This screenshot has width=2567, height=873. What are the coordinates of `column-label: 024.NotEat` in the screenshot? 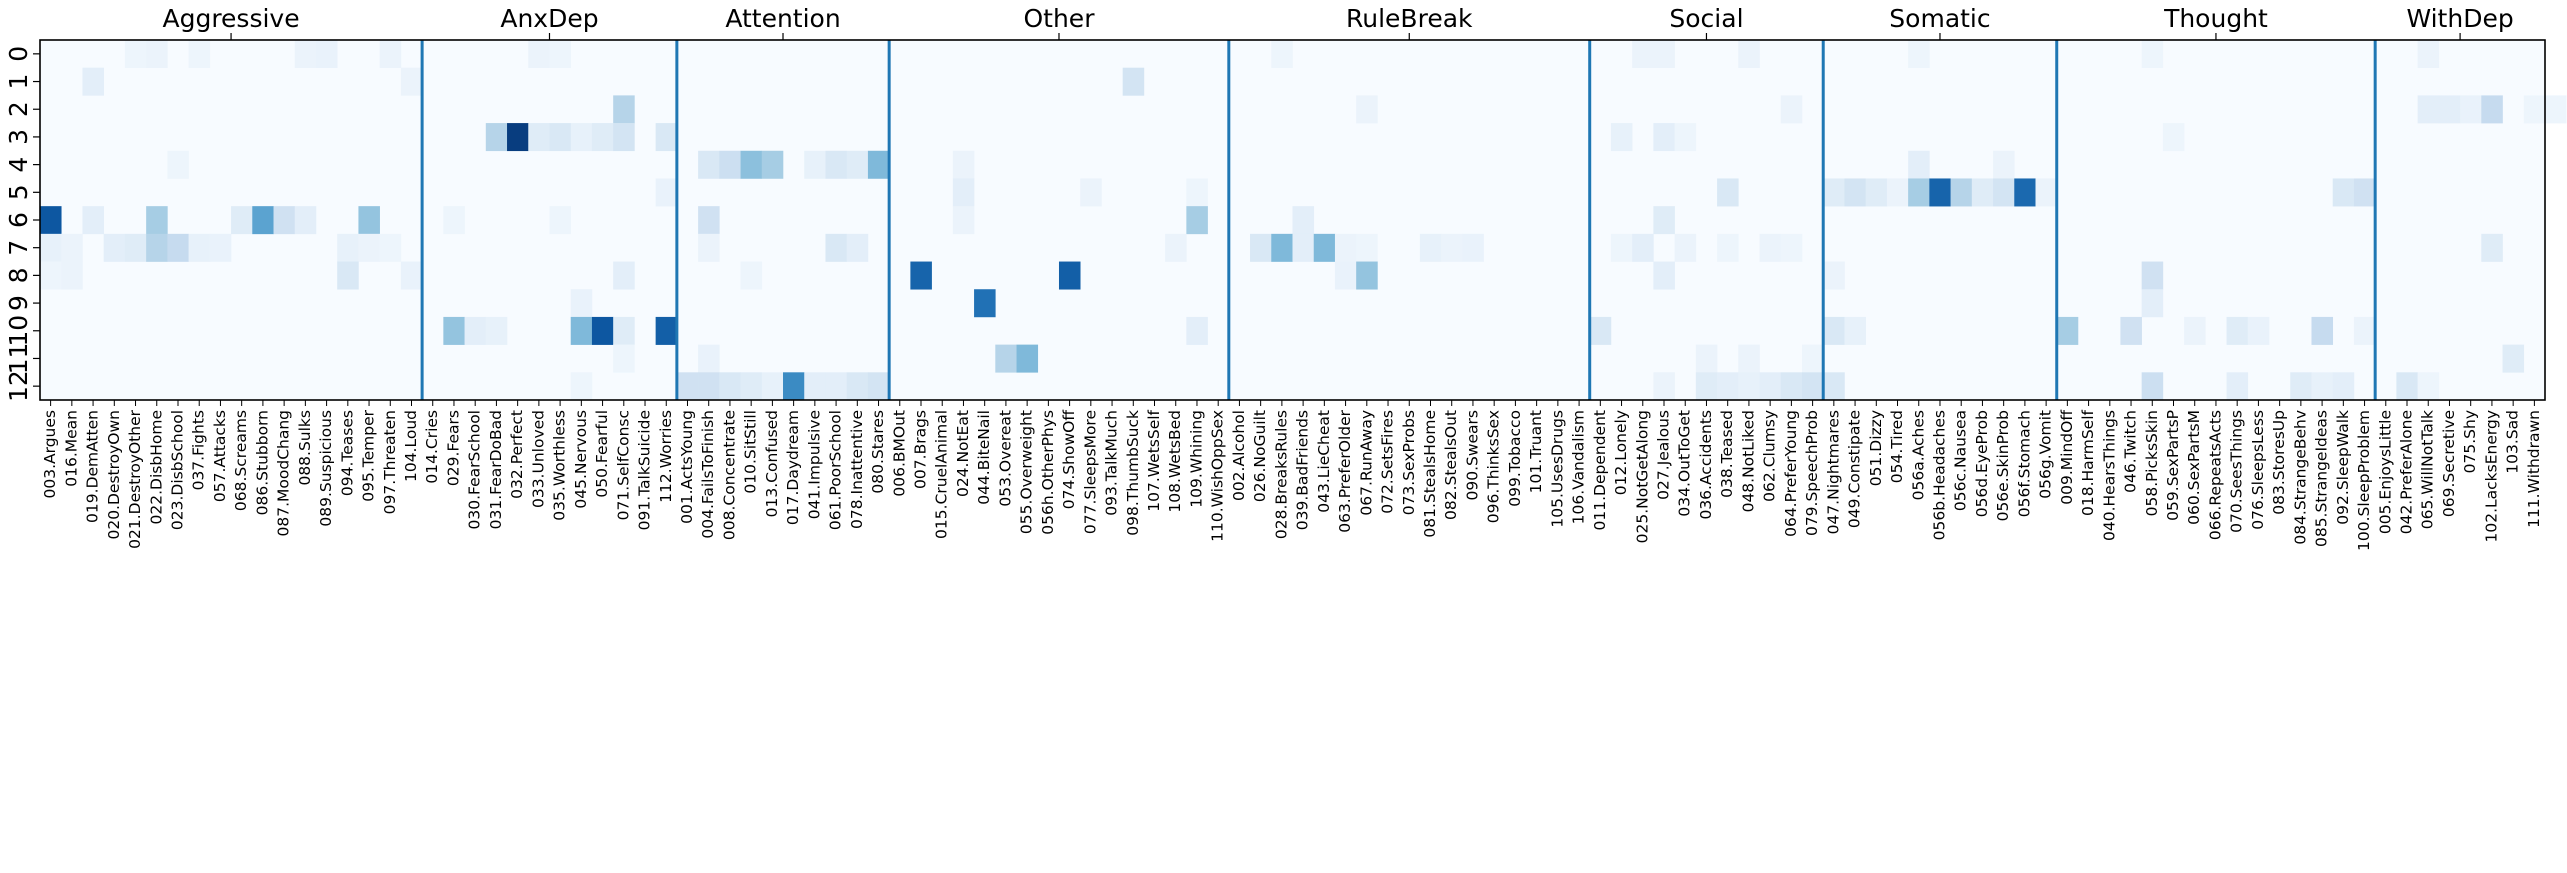 It's located at (963, 453).